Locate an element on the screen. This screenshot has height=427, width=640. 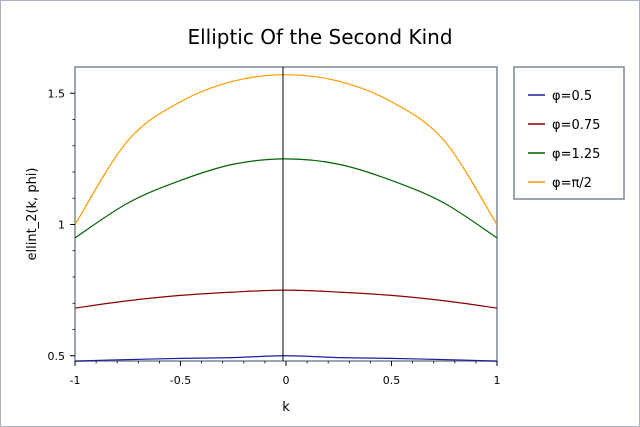
chart-title: Elliptic Of the Second Kind is located at coordinates (319, 37).